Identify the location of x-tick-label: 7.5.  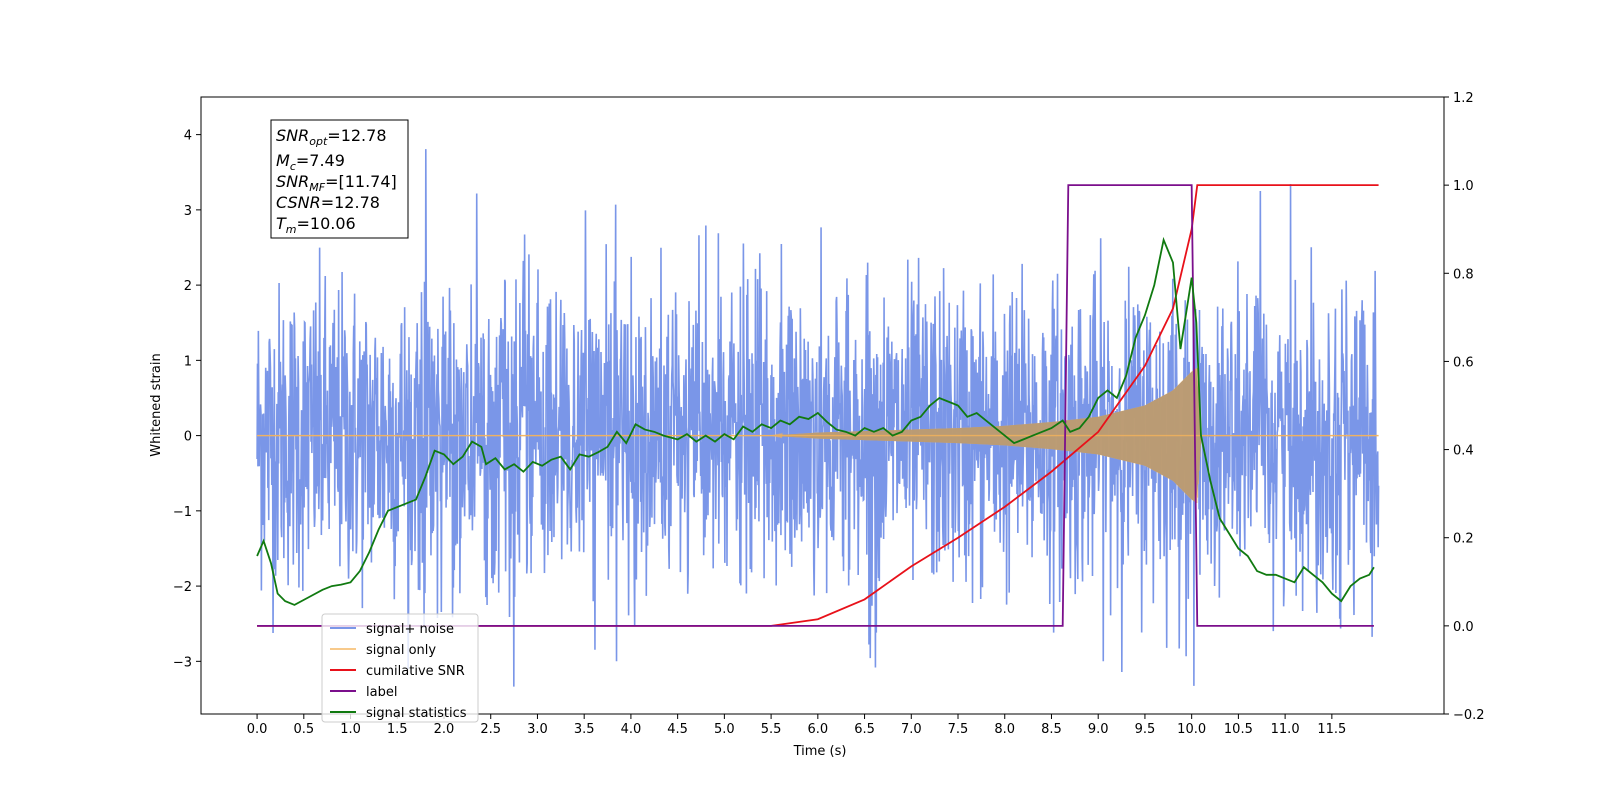
(958, 729).